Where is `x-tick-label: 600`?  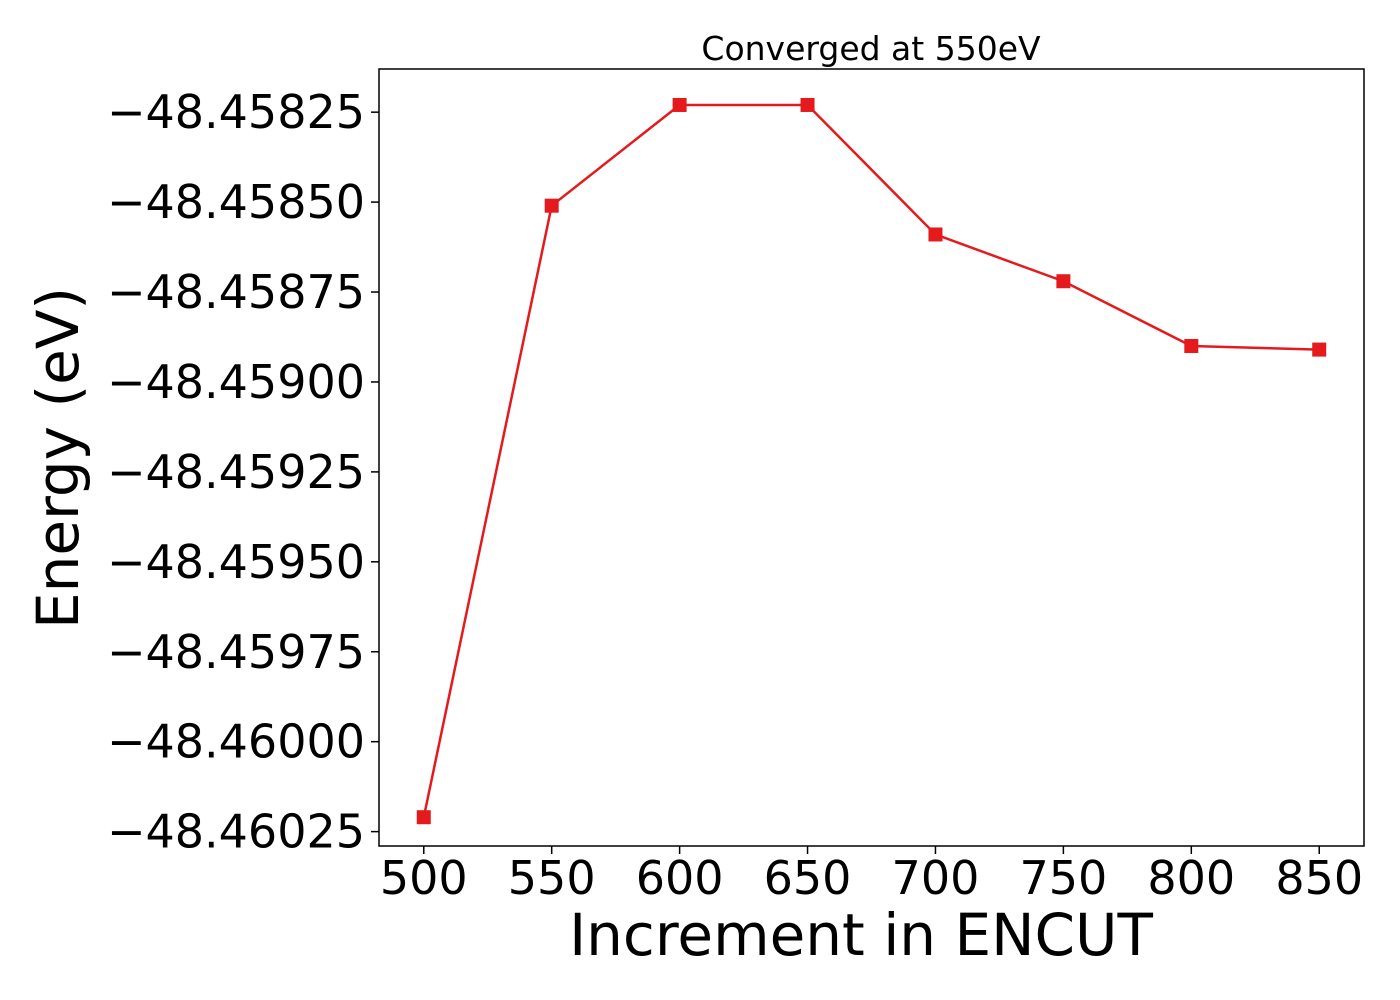 x-tick-label: 600 is located at coordinates (680, 878).